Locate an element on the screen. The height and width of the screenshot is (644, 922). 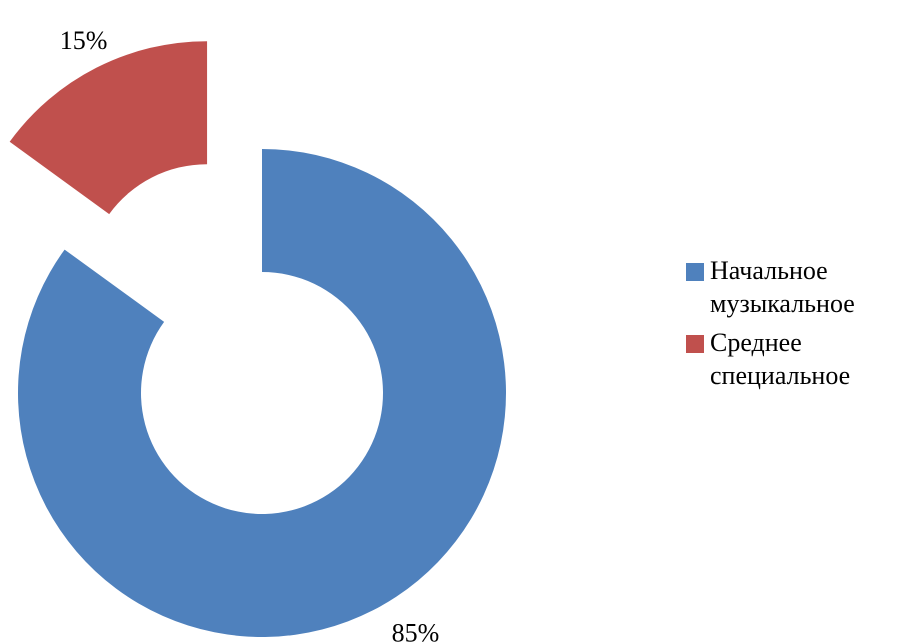
legend-entry: Среднее специальное is located at coordinates (770, 359).